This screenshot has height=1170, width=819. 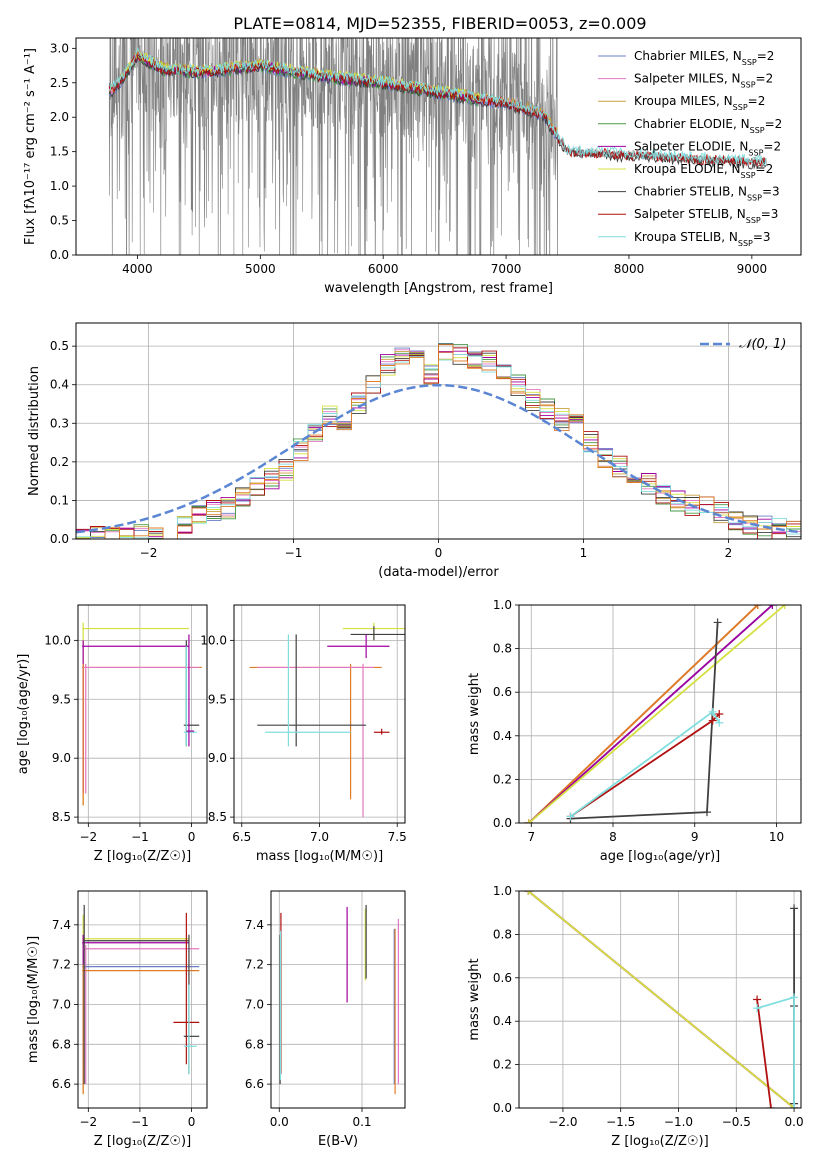 I want to click on x-axis-label: age [log₁₀(age/yr)], so click(x=660, y=856).